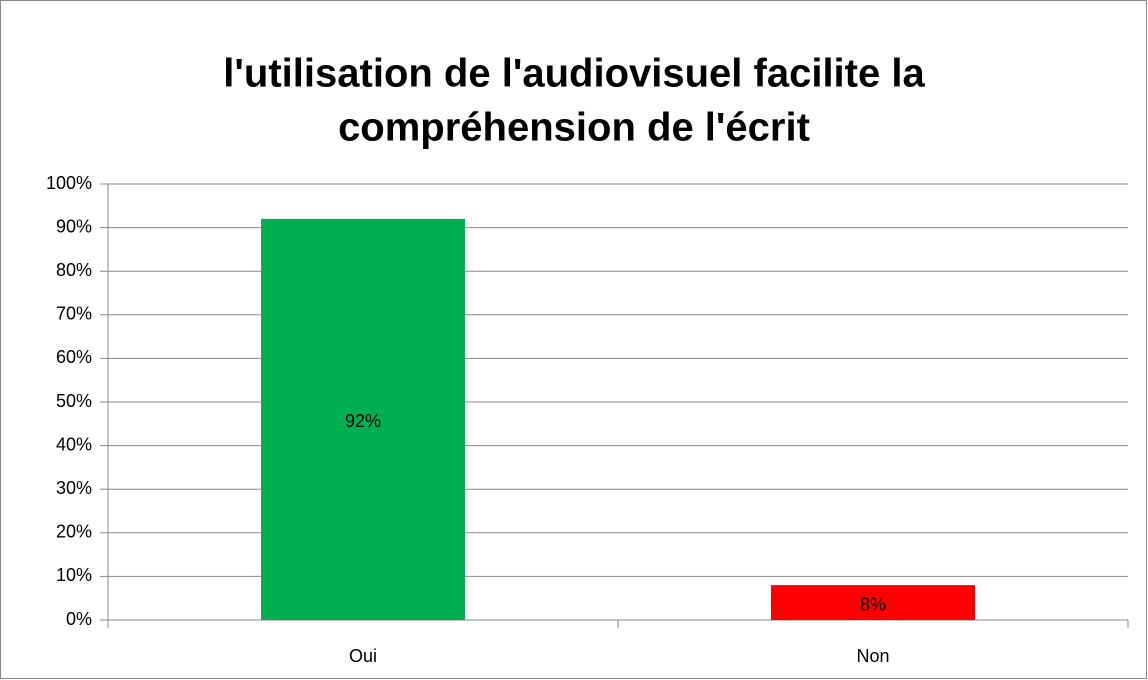 The image size is (1148, 680). Describe the element at coordinates (574, 128) in the screenshot. I see `chart-title: compréhension de l'écrit` at that location.